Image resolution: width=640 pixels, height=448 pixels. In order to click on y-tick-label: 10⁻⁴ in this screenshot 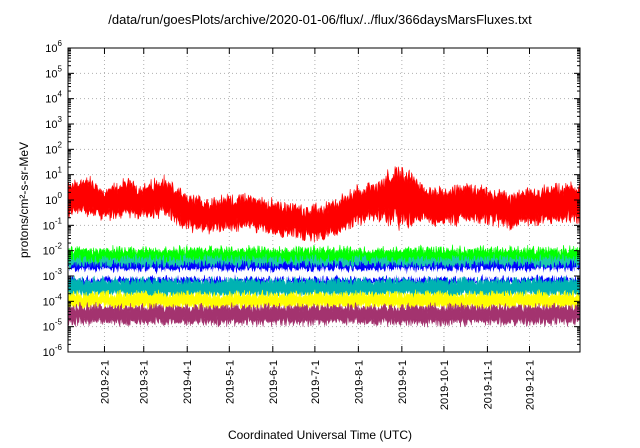, I will do `click(53, 300)`.